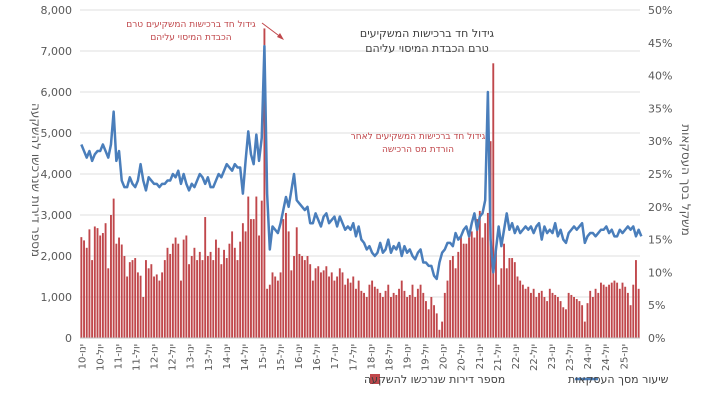  I want to click on annotation-1-arrowhead, so click(280, 36).